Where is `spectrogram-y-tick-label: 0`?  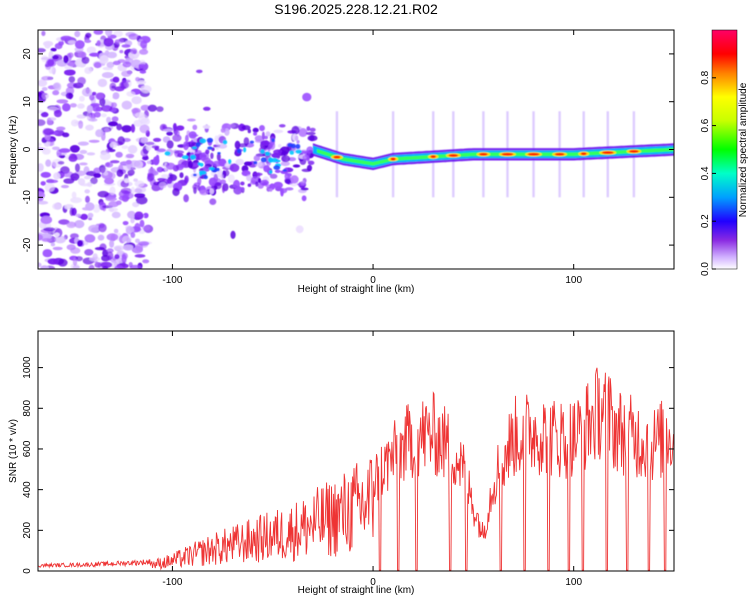
spectrogram-y-tick-label: 0 is located at coordinates (27, 149).